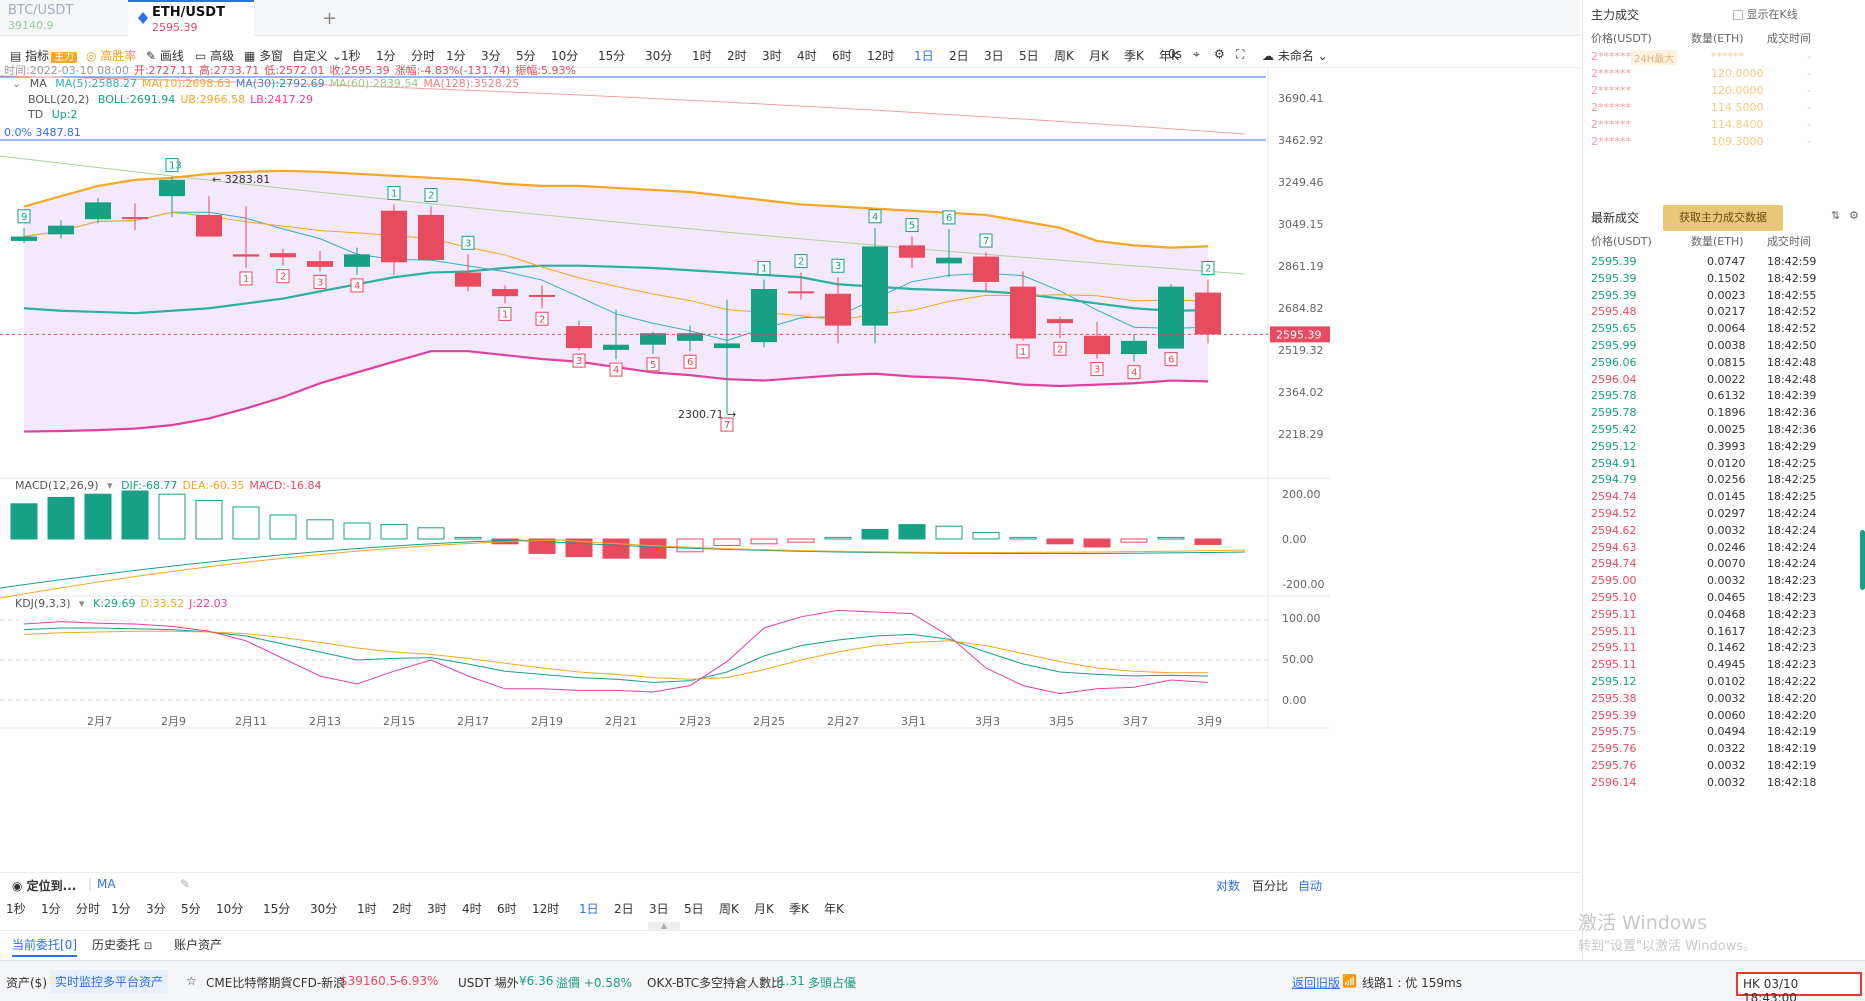 Image resolution: width=1865 pixels, height=1001 pixels. I want to click on crosshair-icon: ⌖, so click(1196, 54).